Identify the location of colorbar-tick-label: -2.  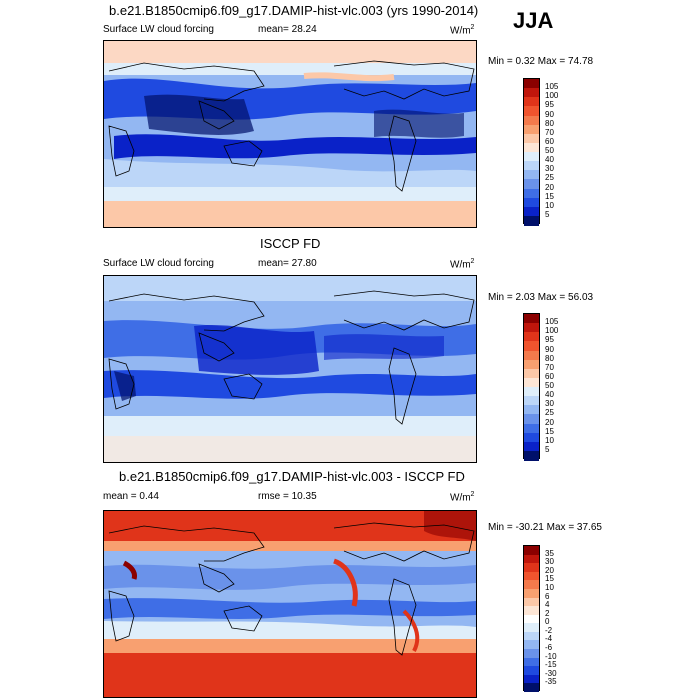
(549, 630).